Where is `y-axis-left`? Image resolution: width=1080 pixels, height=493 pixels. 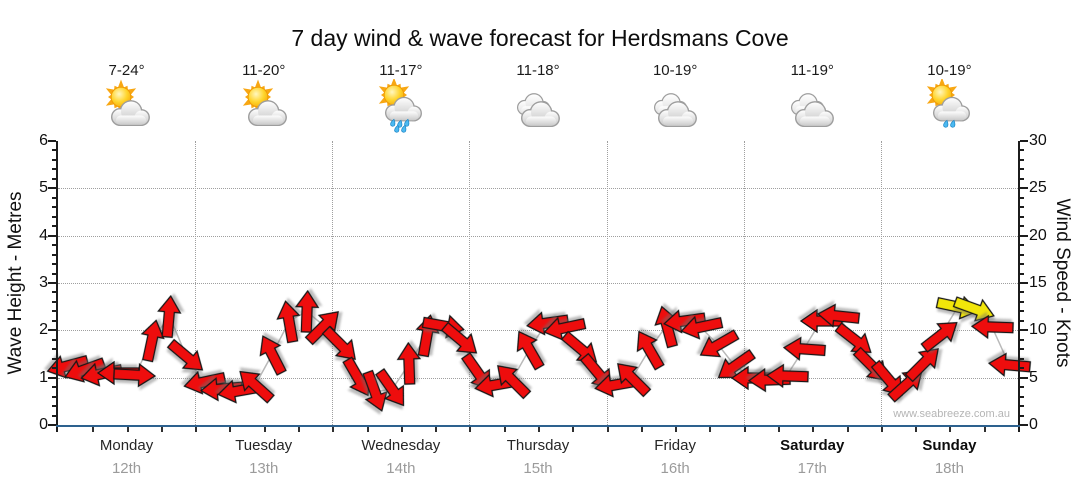
y-axis-left is located at coordinates (57, 286).